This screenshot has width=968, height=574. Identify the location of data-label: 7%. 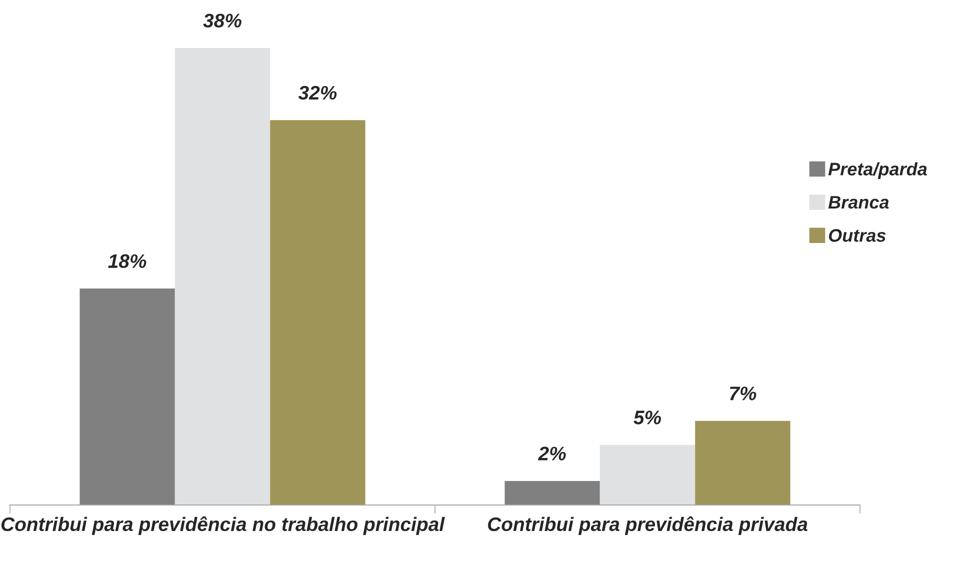
(743, 393).